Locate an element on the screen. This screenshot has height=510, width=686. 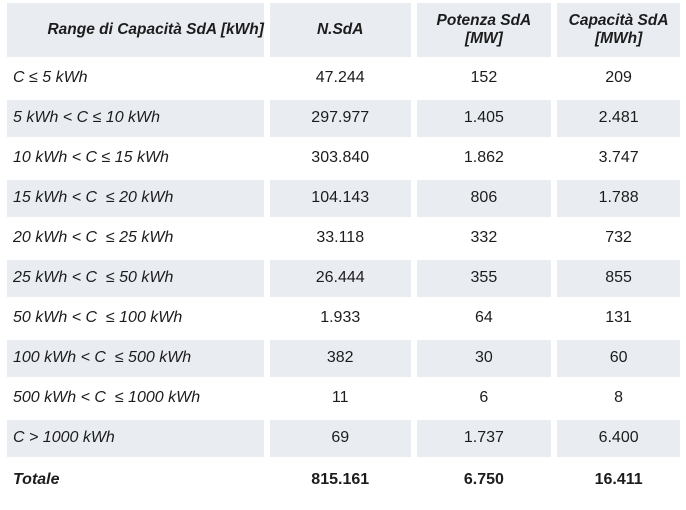
row-label: 50 kWh < C ≤ 100 kWh is located at coordinates (135, 318).